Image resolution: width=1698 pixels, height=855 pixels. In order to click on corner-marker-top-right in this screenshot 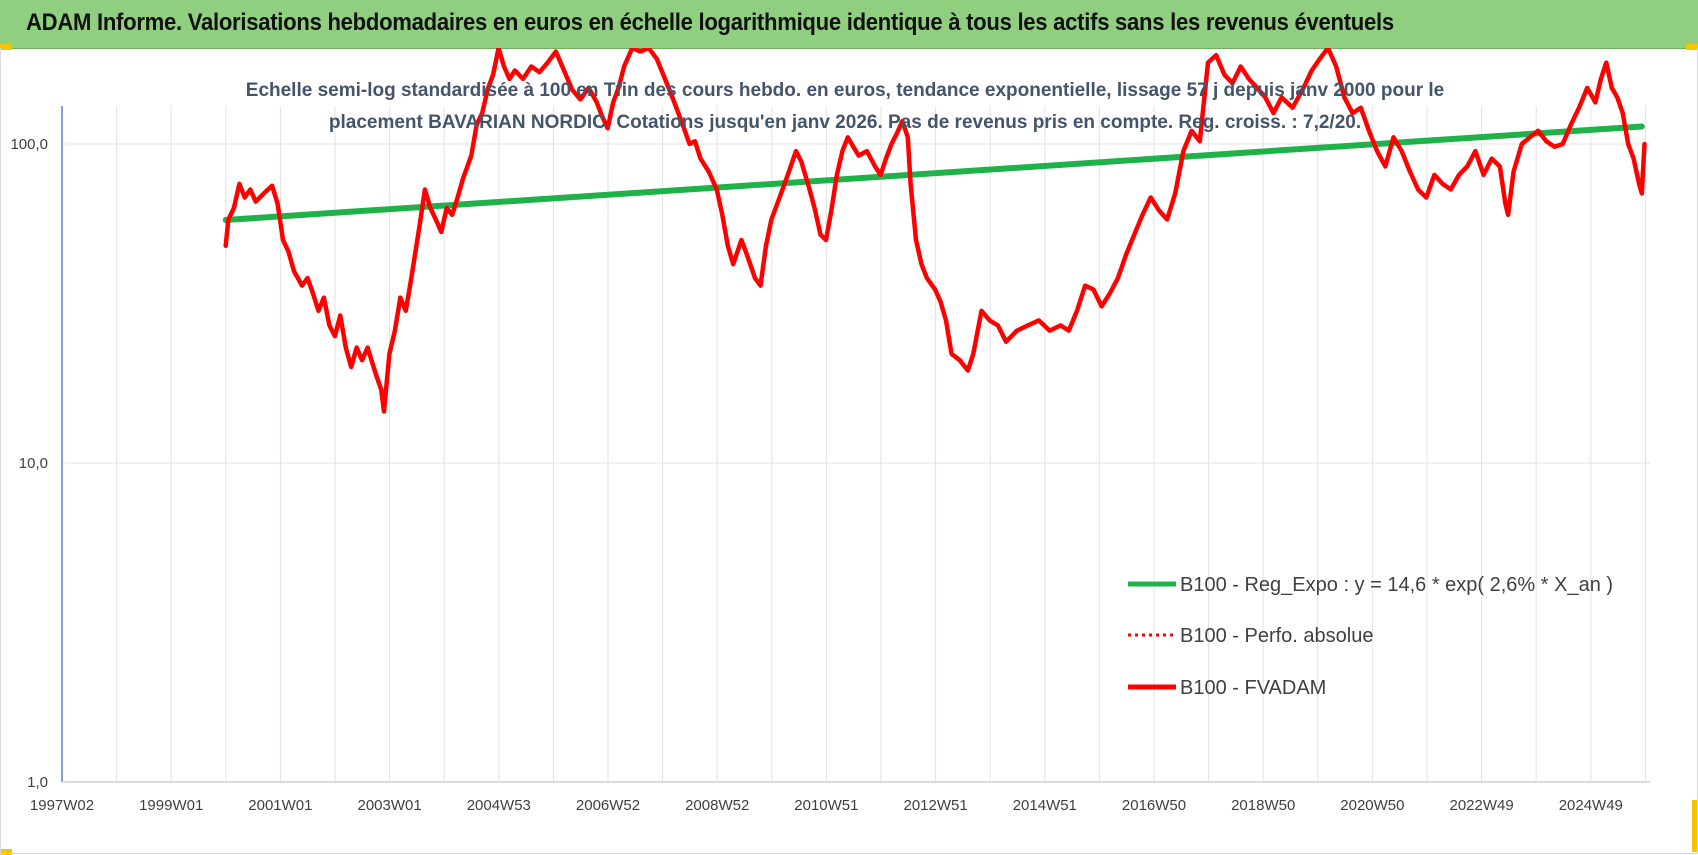, I will do `click(1692, 47)`.